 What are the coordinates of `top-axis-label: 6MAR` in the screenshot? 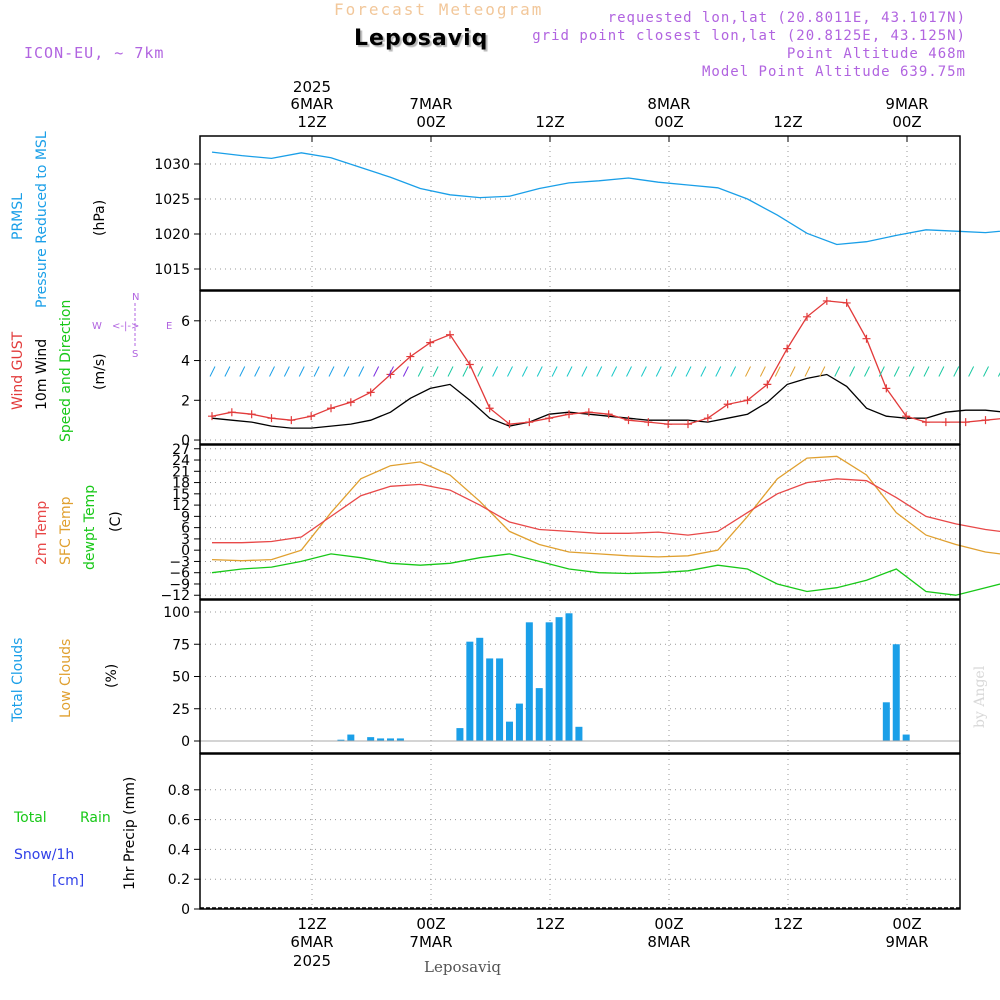 It's located at (311, 104).